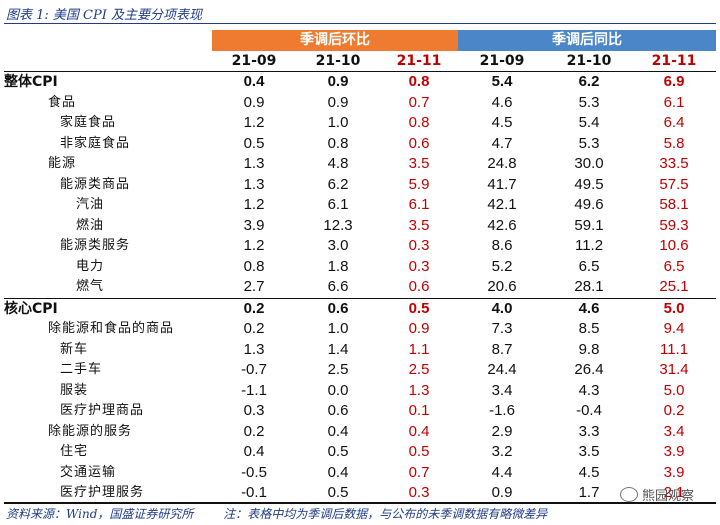 This screenshot has height=525, width=720. I want to click on row-label: 家庭食品, so click(88, 123).